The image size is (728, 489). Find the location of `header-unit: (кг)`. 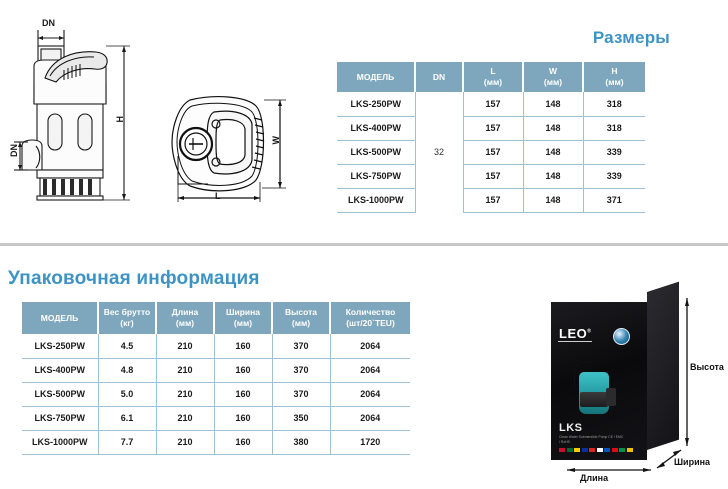

header-unit: (кг) is located at coordinates (127, 323).